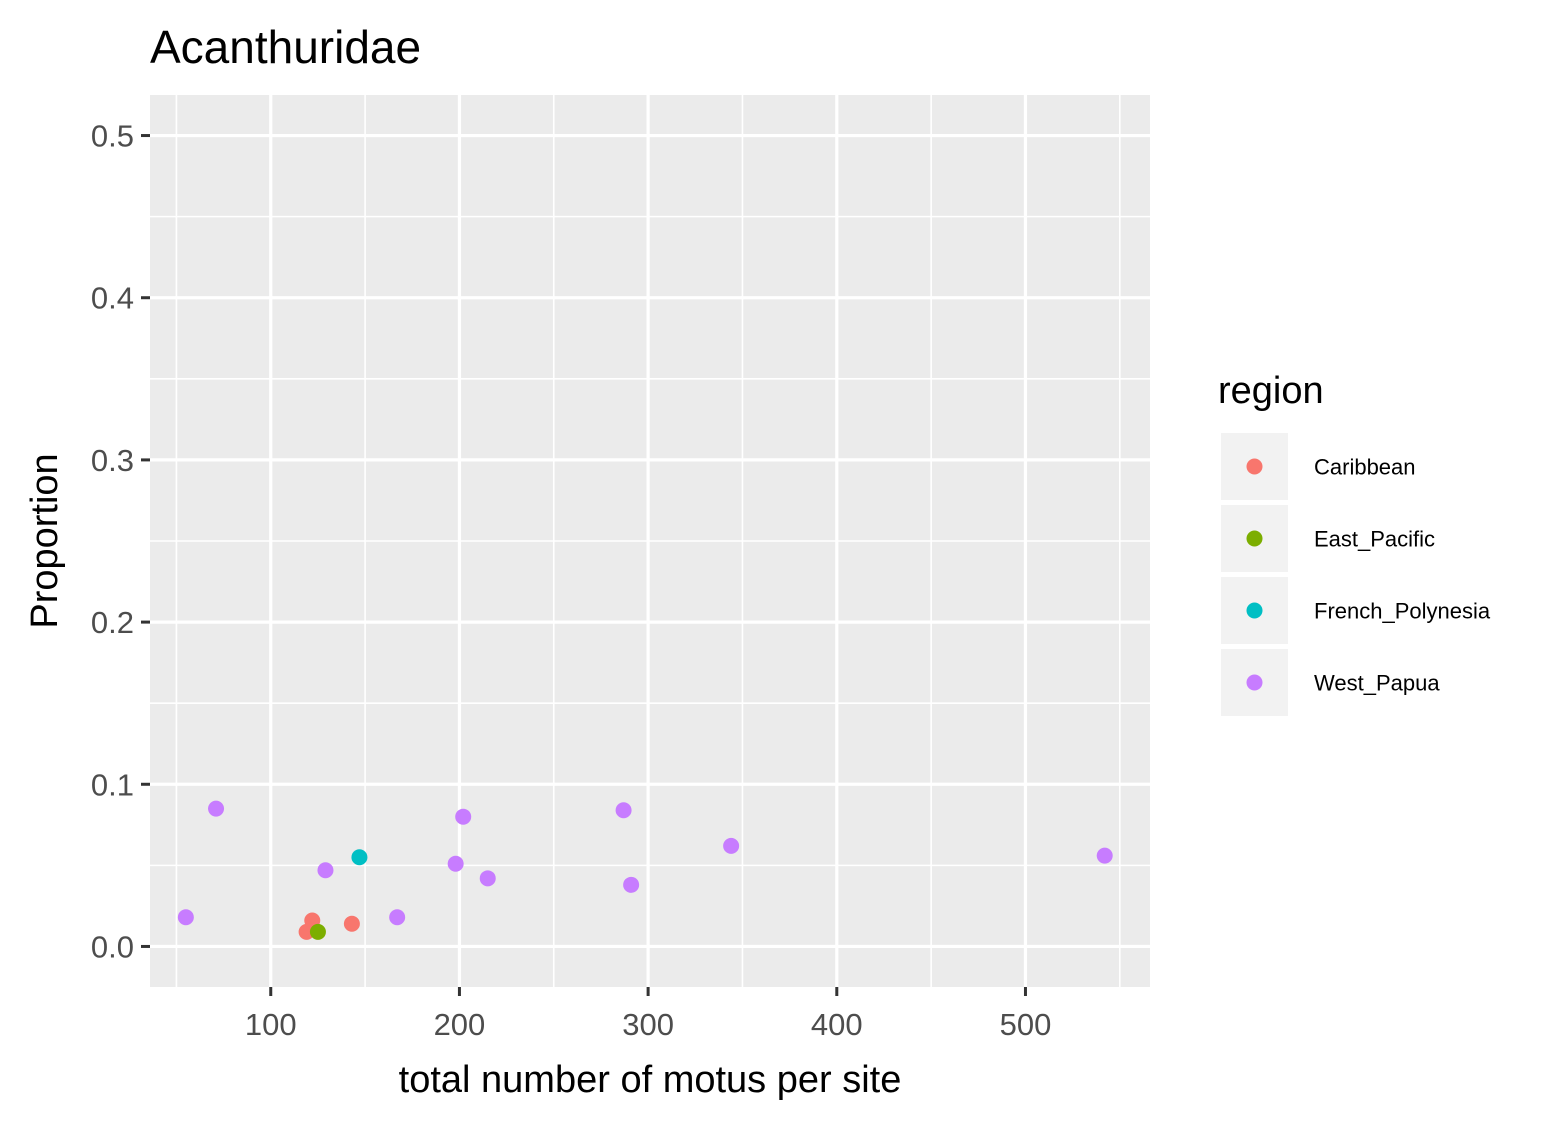 The image size is (1562, 1125). I want to click on legend-marker-caribbean, so click(1254, 466).